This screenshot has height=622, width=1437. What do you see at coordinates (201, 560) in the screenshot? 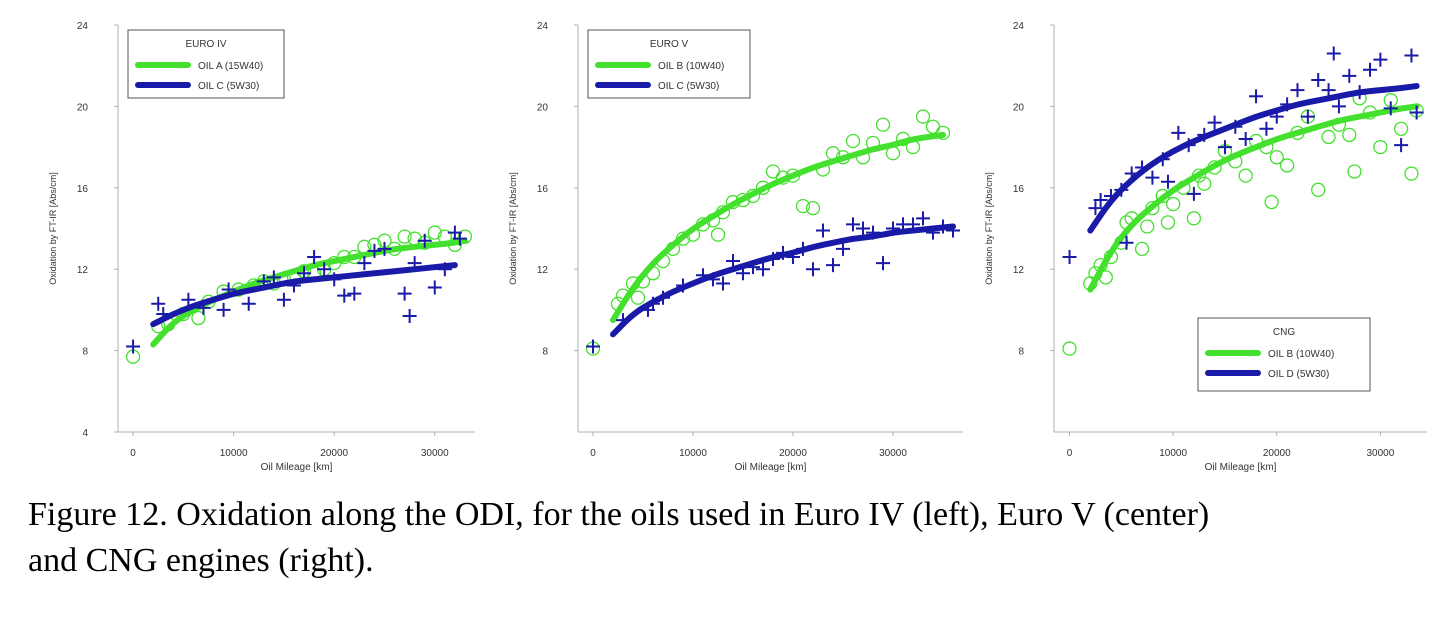
I see `caption-line-2: and CNG engines (right).` at bounding box center [201, 560].